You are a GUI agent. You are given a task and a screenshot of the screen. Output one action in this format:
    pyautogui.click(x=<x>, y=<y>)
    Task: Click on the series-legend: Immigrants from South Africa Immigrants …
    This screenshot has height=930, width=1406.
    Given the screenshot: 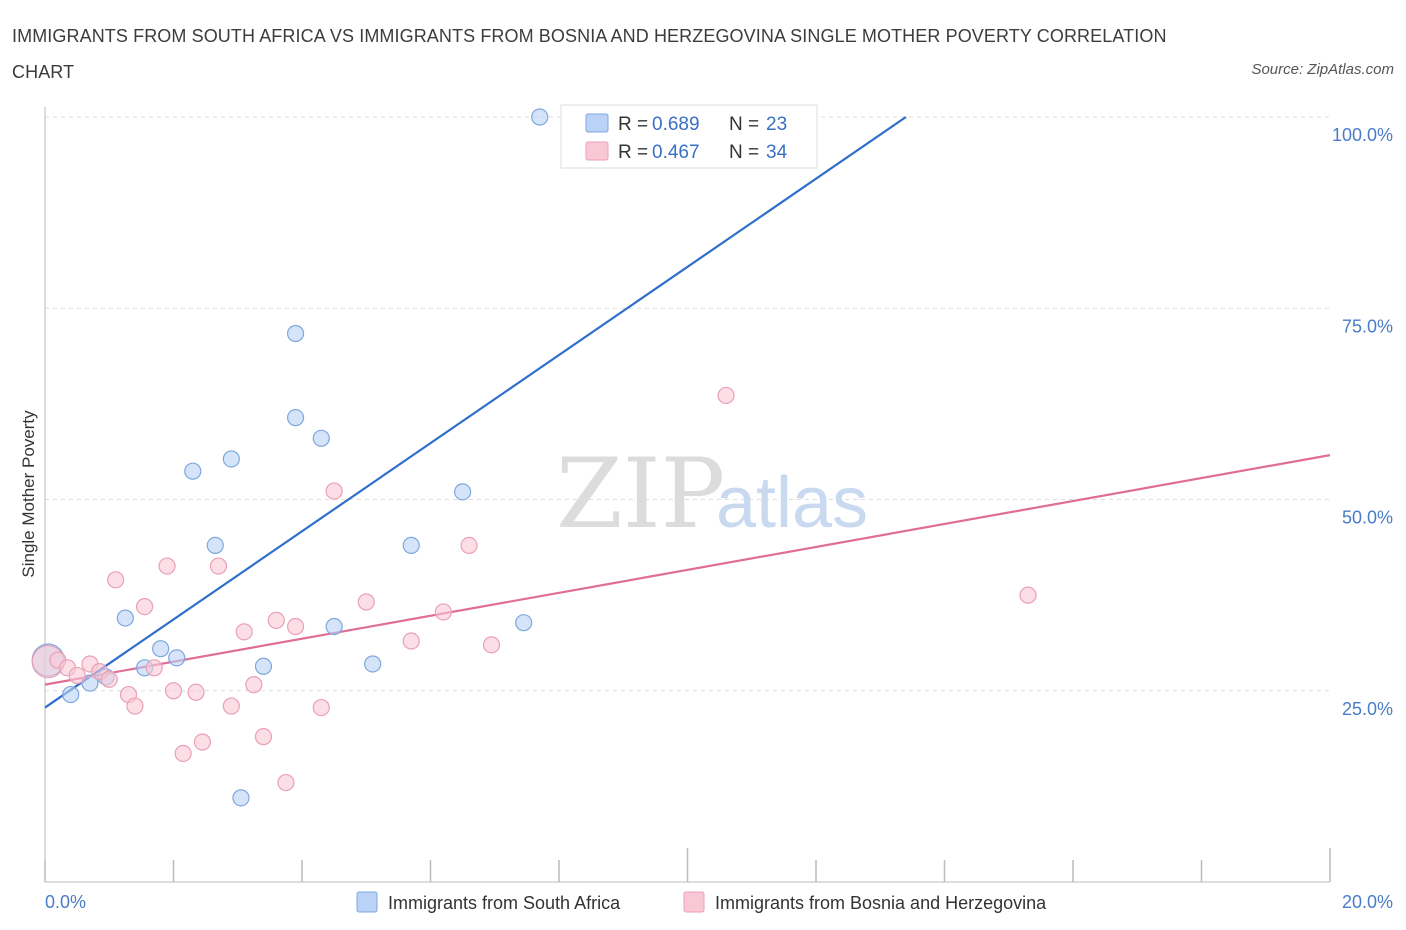 What is the action you would take?
    pyautogui.click(x=701, y=902)
    